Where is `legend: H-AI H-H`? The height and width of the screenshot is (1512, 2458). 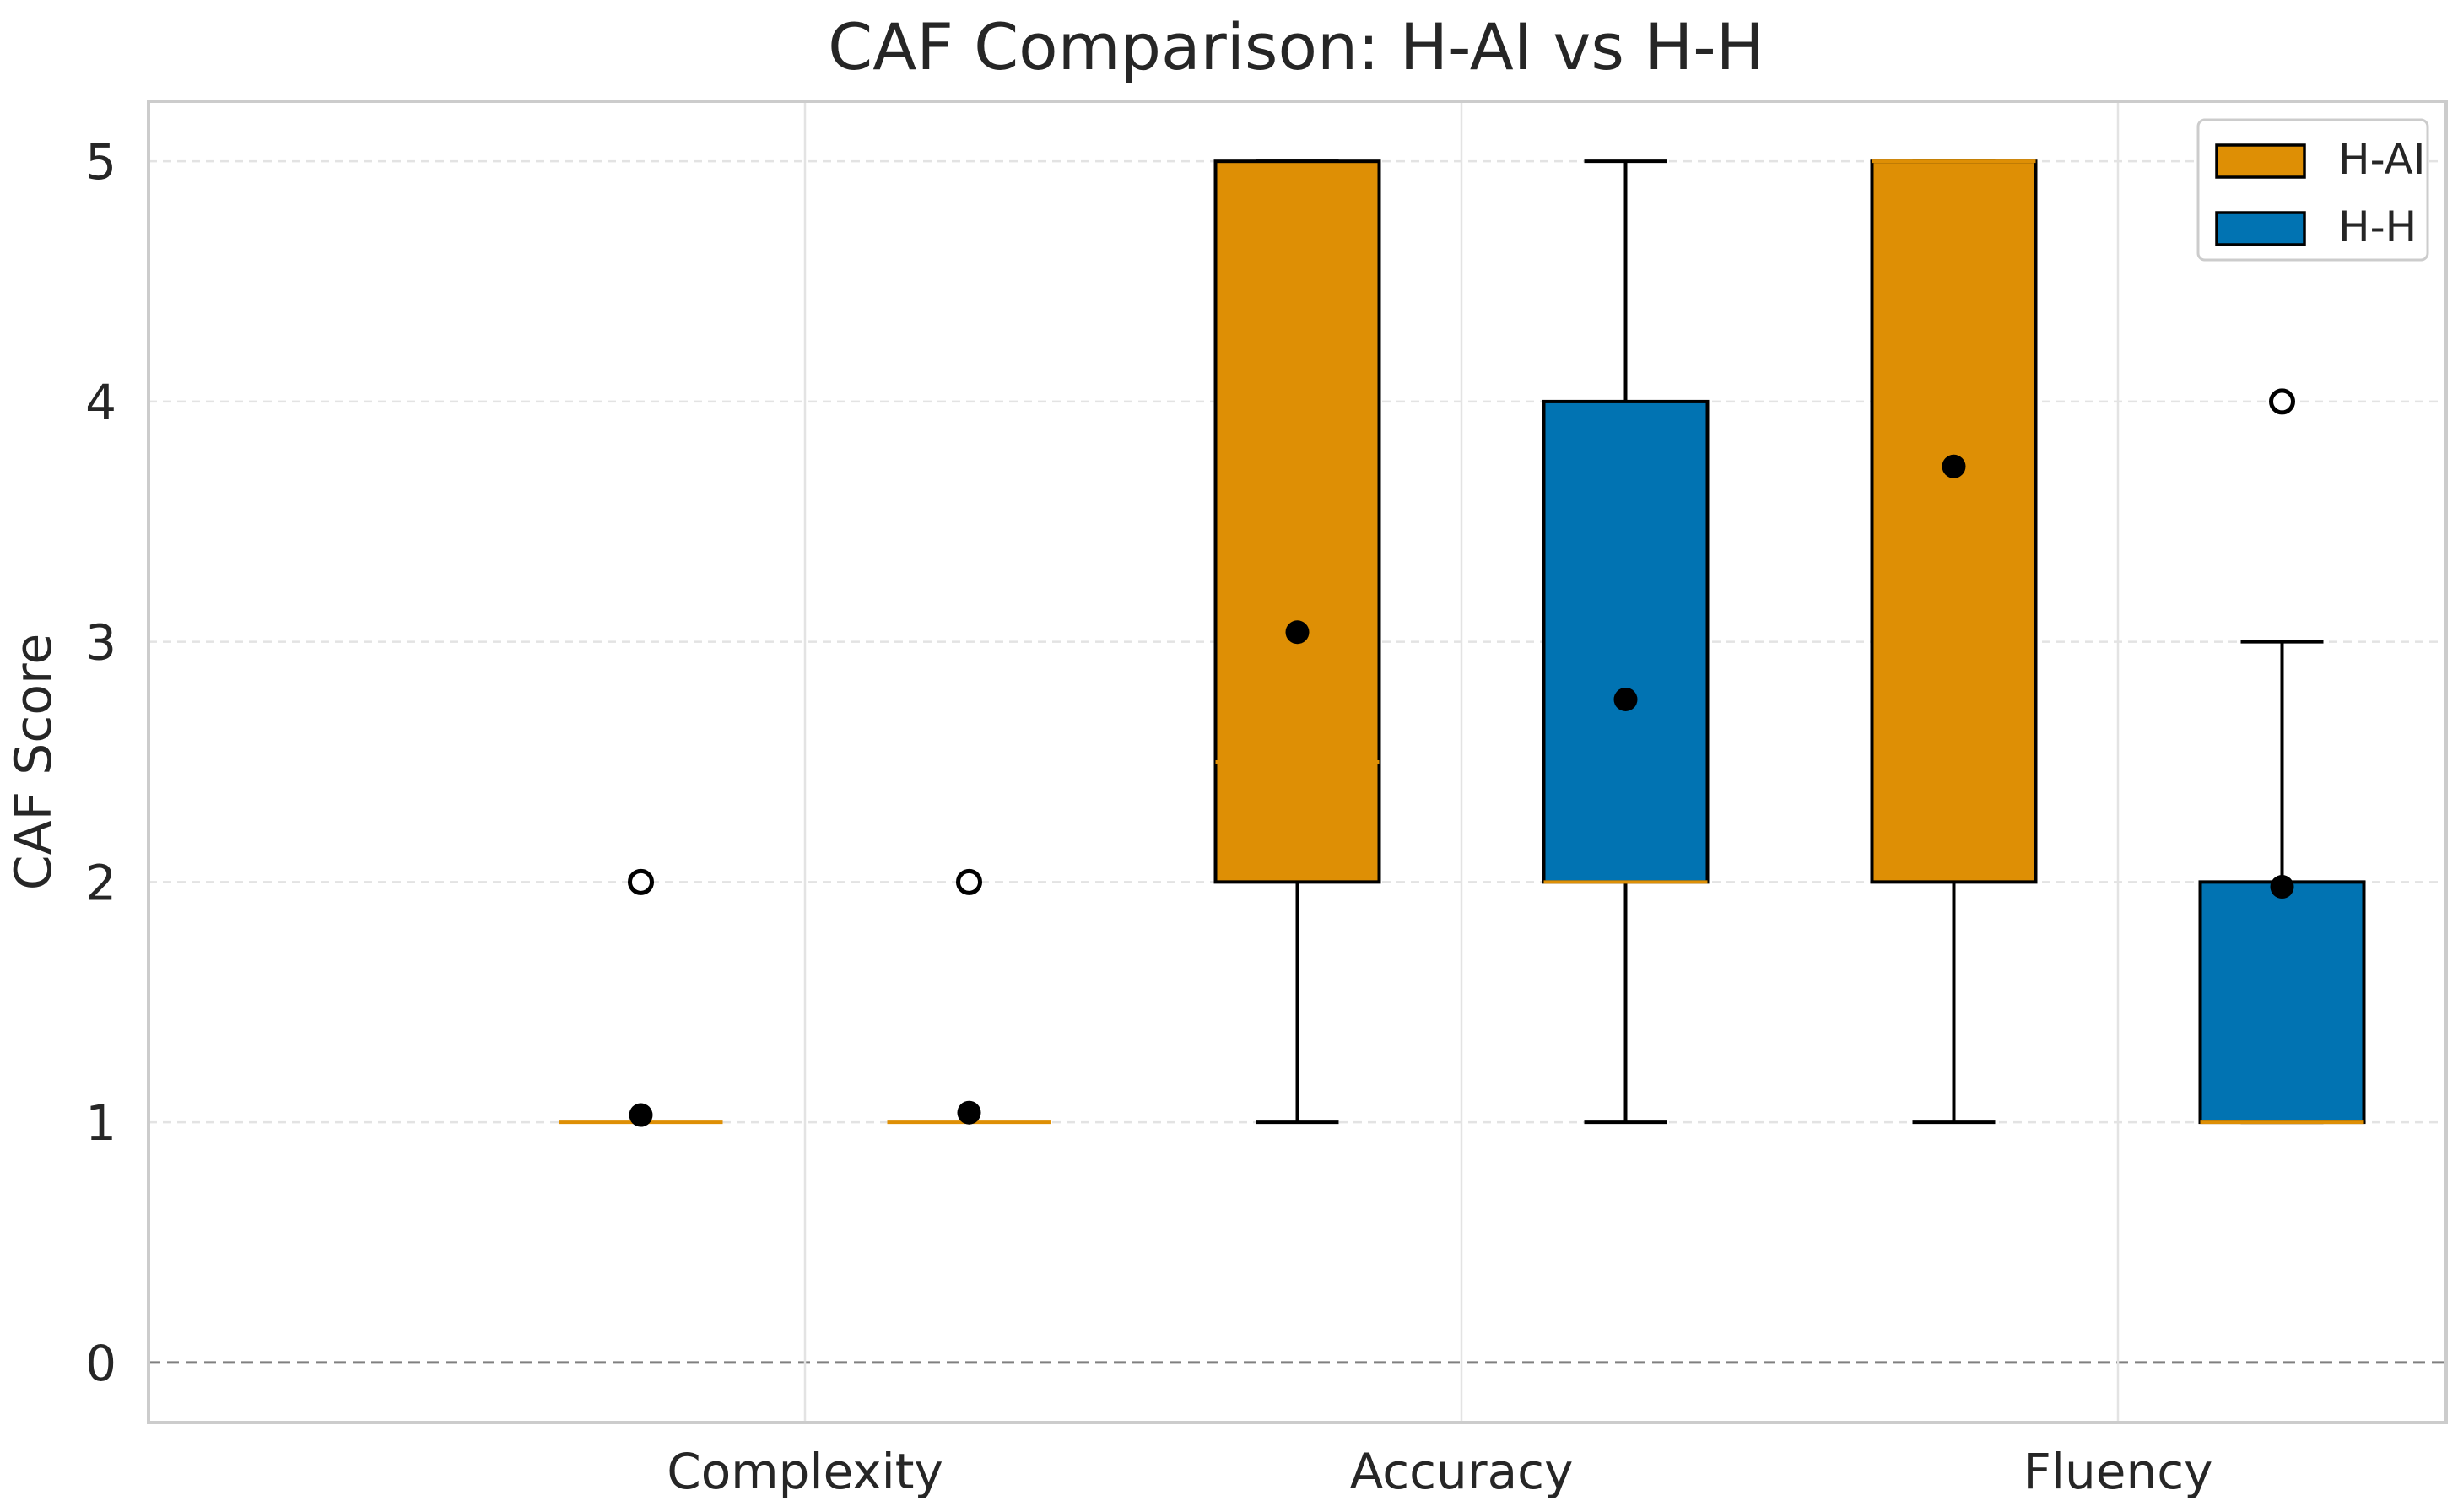
legend: H-AI H-H is located at coordinates (2312, 190).